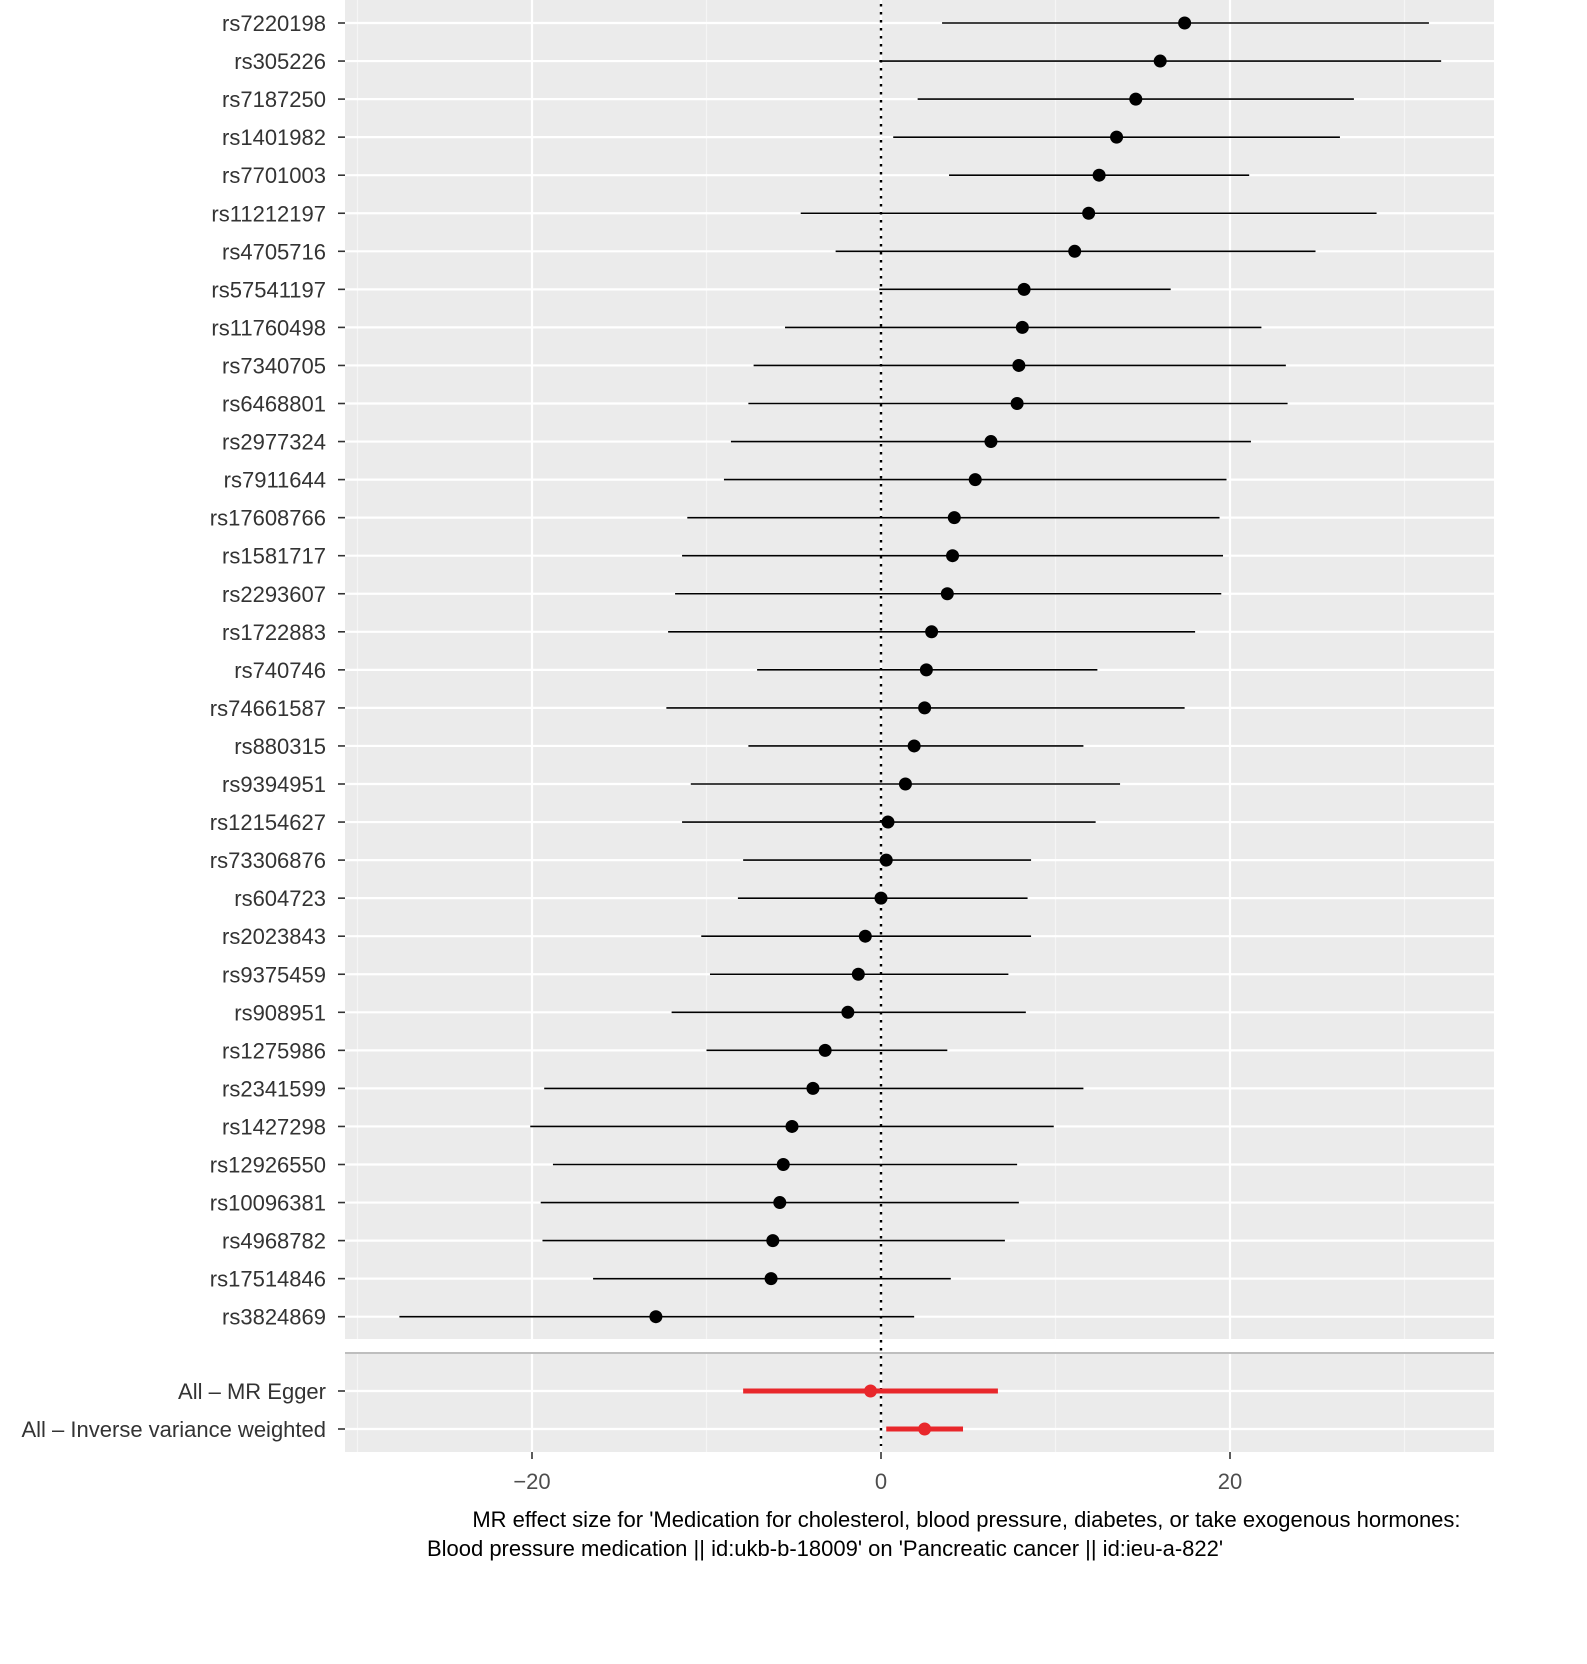  I want to click on point-rs908951, so click(848, 1012).